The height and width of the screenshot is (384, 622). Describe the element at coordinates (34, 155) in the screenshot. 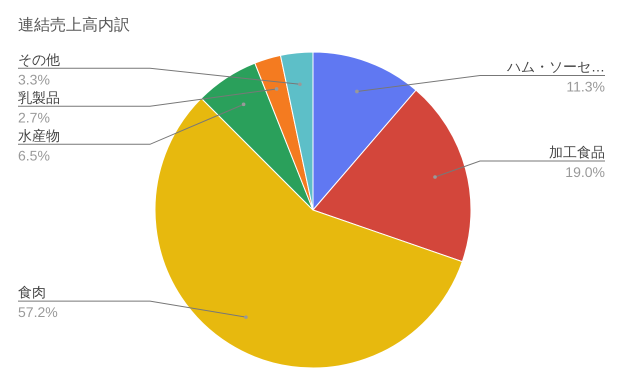

I see `data-label: 6.5%` at that location.